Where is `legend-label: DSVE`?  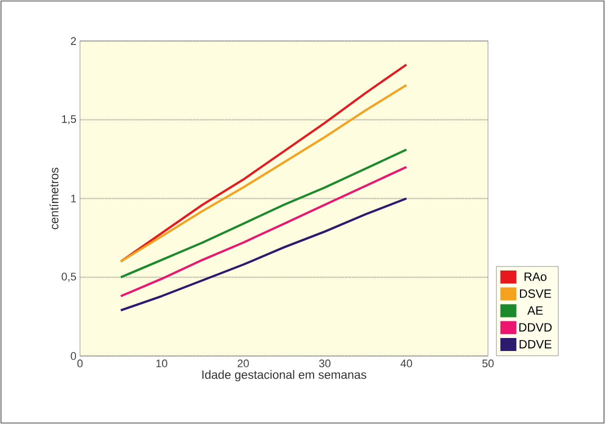 legend-label: DSVE is located at coordinates (536, 293).